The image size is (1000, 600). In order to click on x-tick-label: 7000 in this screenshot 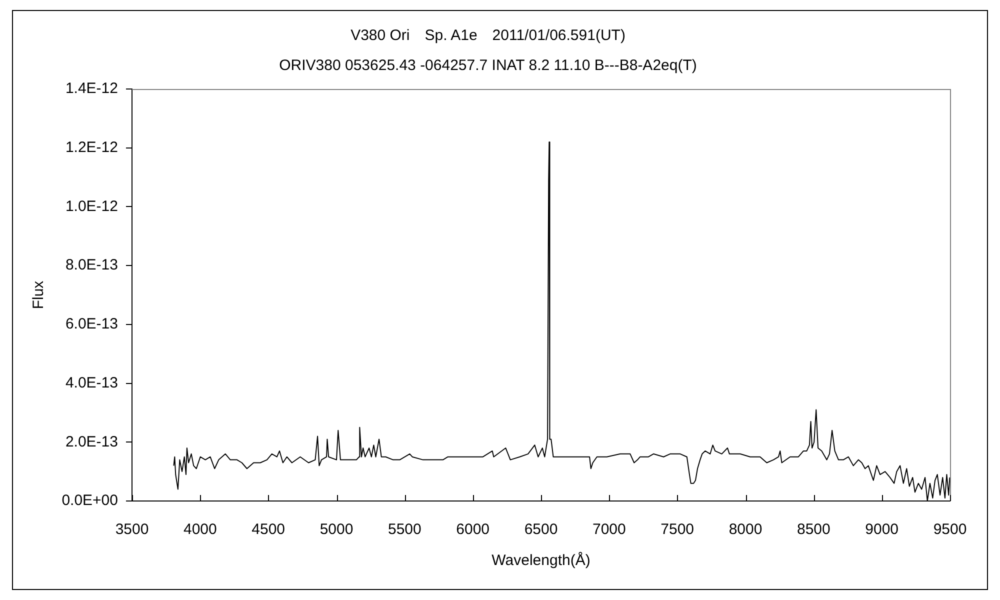, I will do `click(609, 529)`.